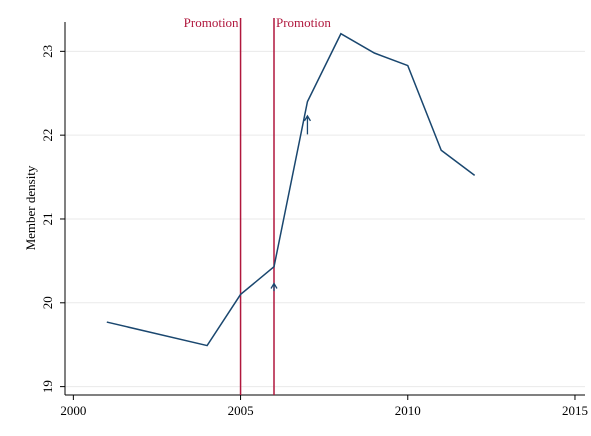 This screenshot has height=436, width=591. Describe the element at coordinates (47, 386) in the screenshot. I see `y-tick-label: 19` at that location.